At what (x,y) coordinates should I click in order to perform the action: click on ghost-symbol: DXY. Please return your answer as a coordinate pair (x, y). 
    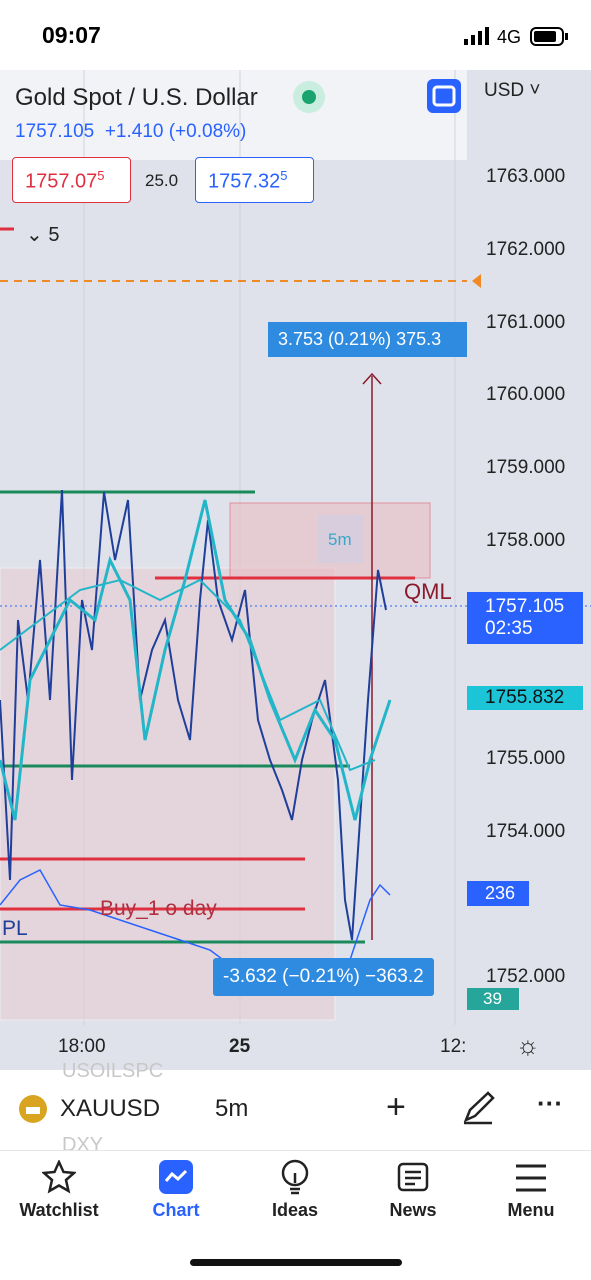
    Looking at the image, I should click on (83, 1145).